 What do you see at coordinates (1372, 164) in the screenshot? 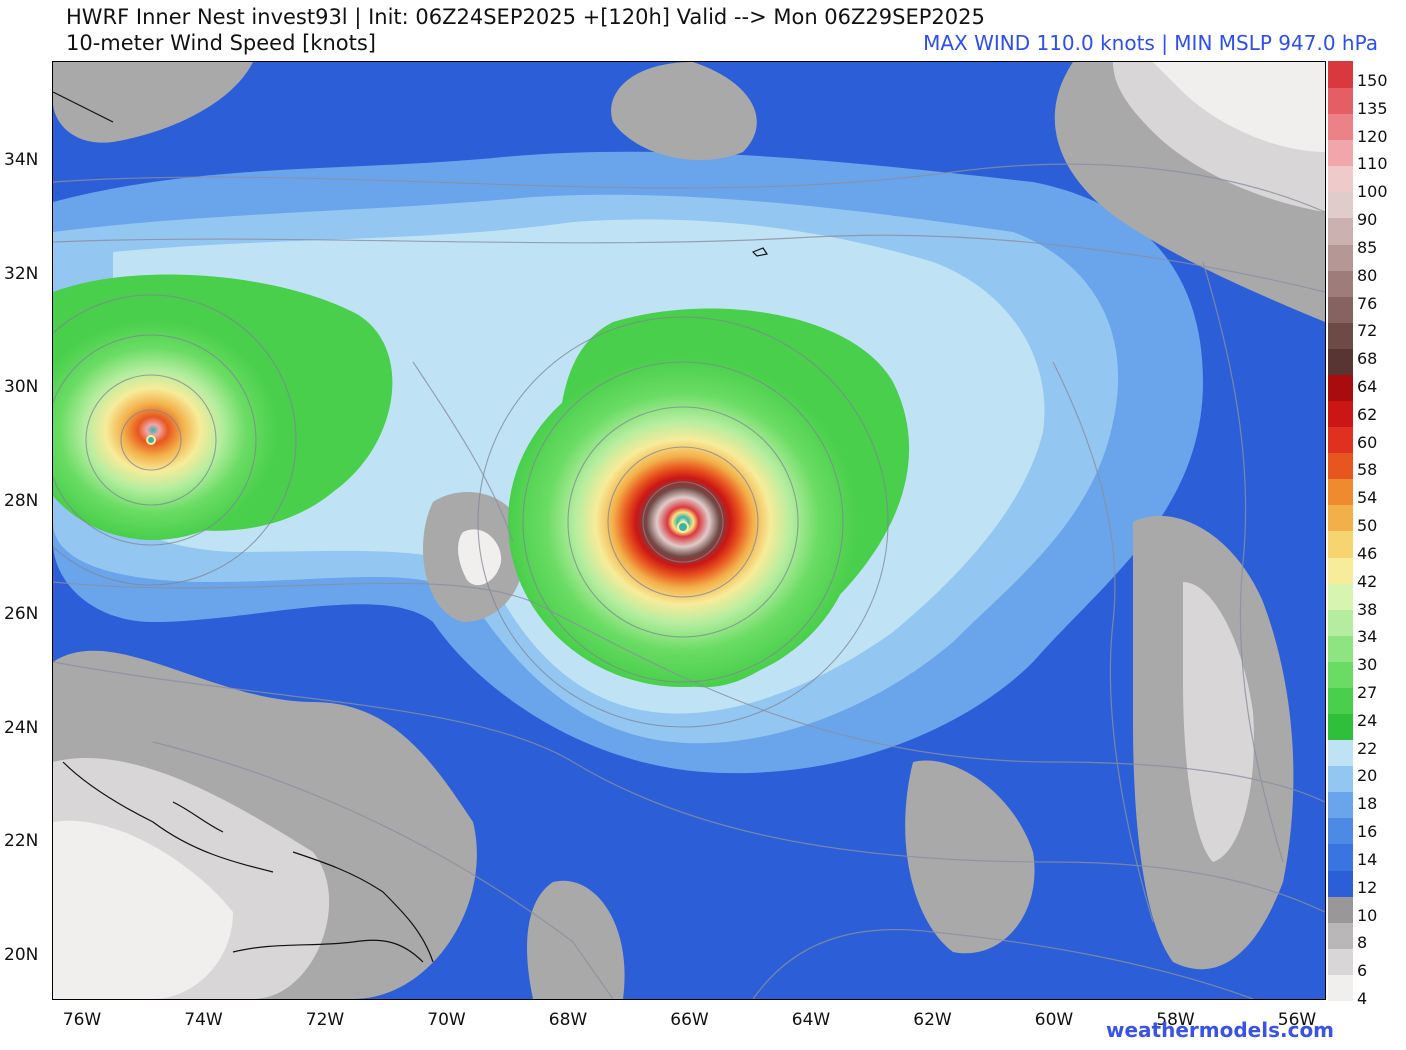
I see `colorbar-label: 110` at bounding box center [1372, 164].